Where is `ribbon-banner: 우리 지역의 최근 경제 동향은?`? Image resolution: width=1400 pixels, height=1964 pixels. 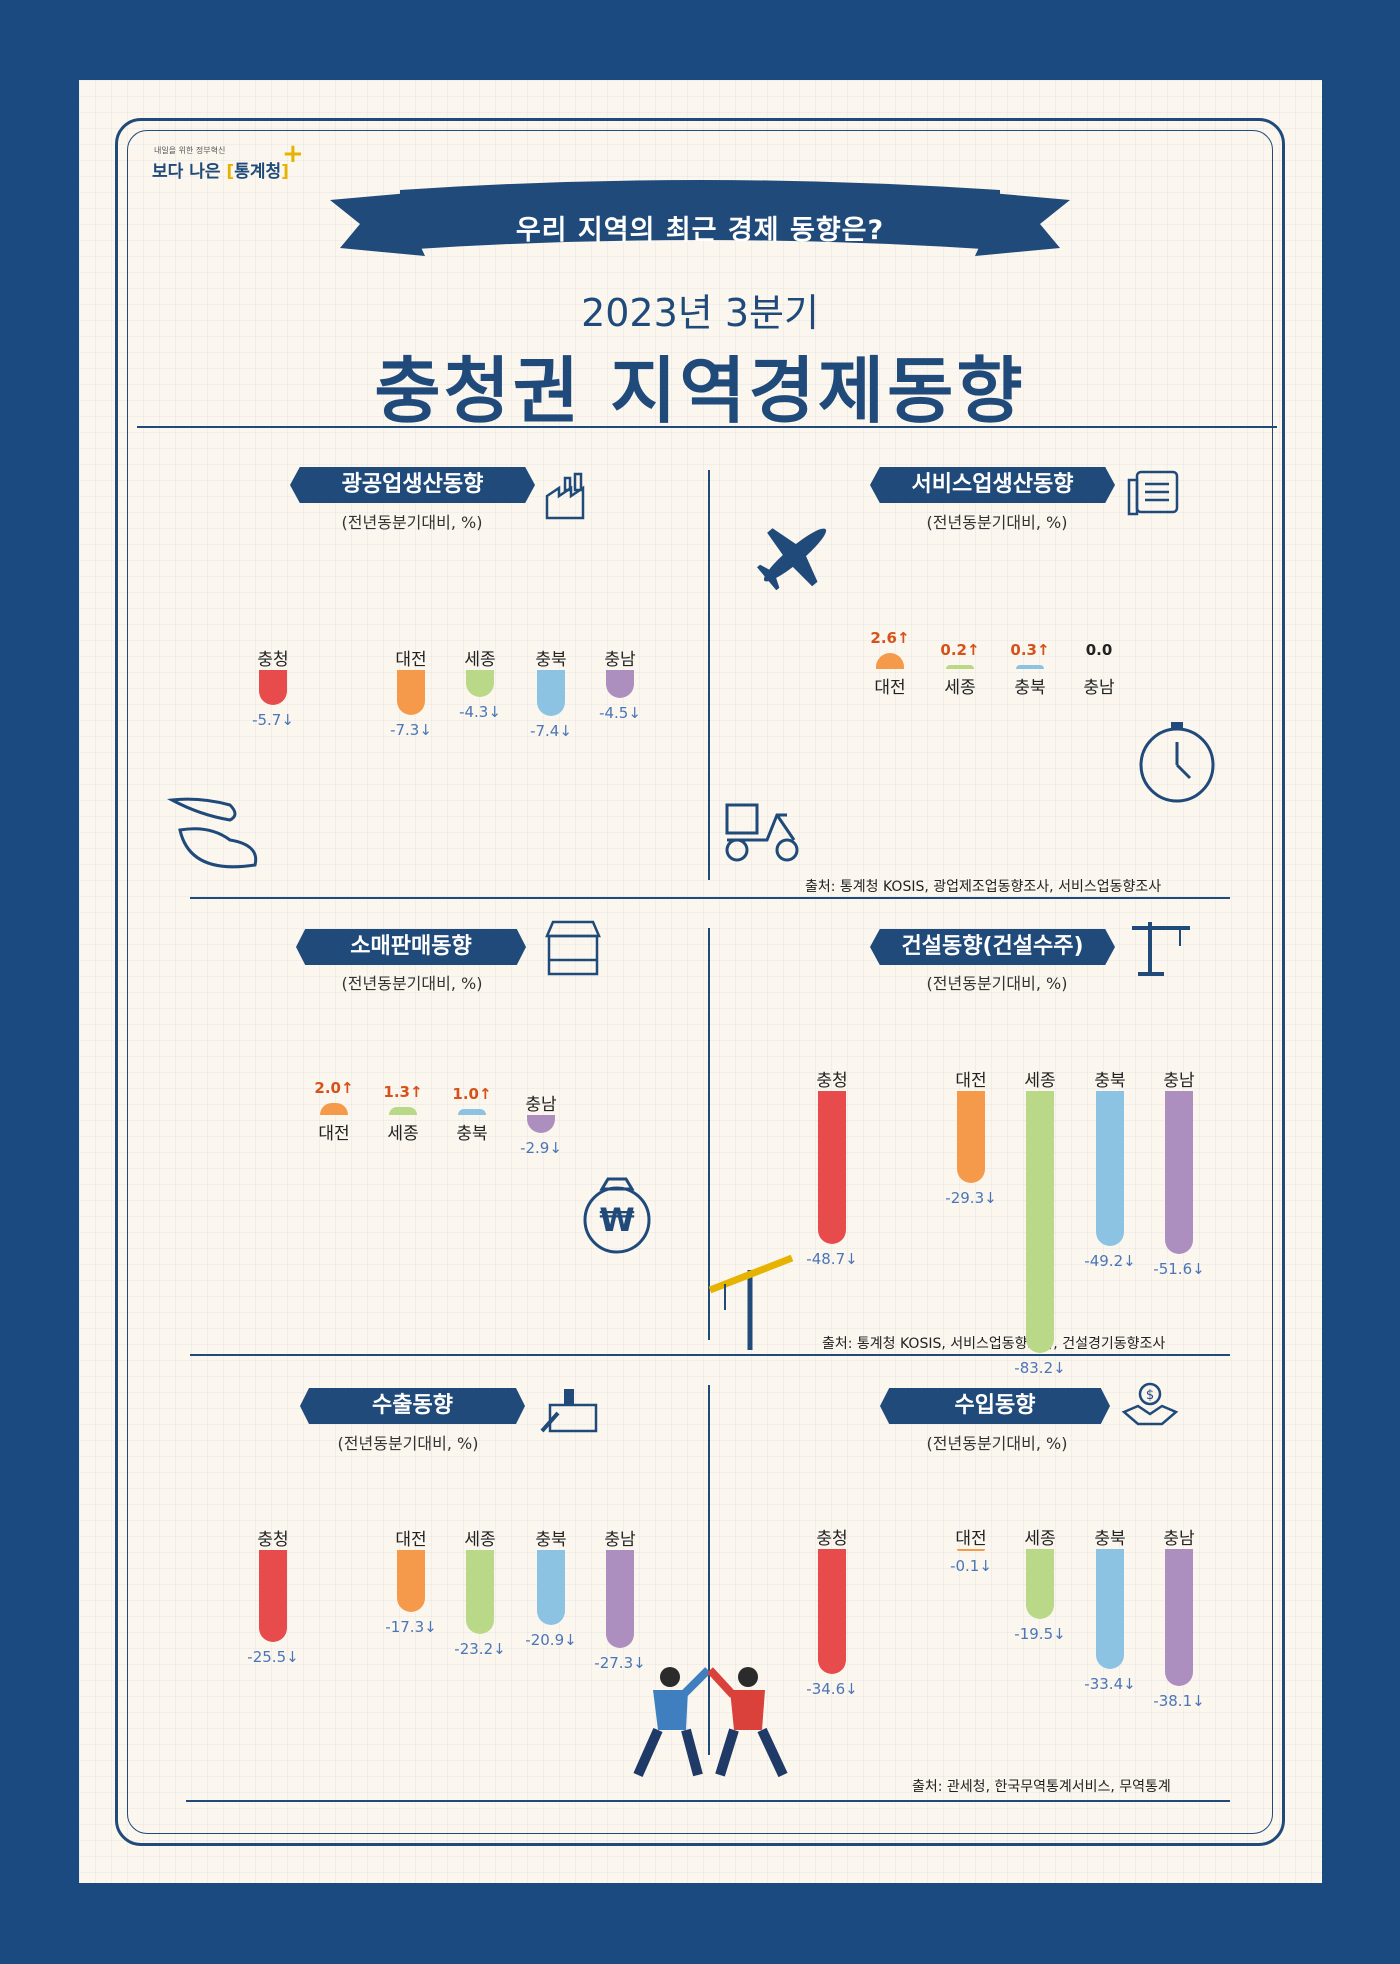
ribbon-banner: 우리 지역의 최근 경제 동향은? is located at coordinates (700, 223).